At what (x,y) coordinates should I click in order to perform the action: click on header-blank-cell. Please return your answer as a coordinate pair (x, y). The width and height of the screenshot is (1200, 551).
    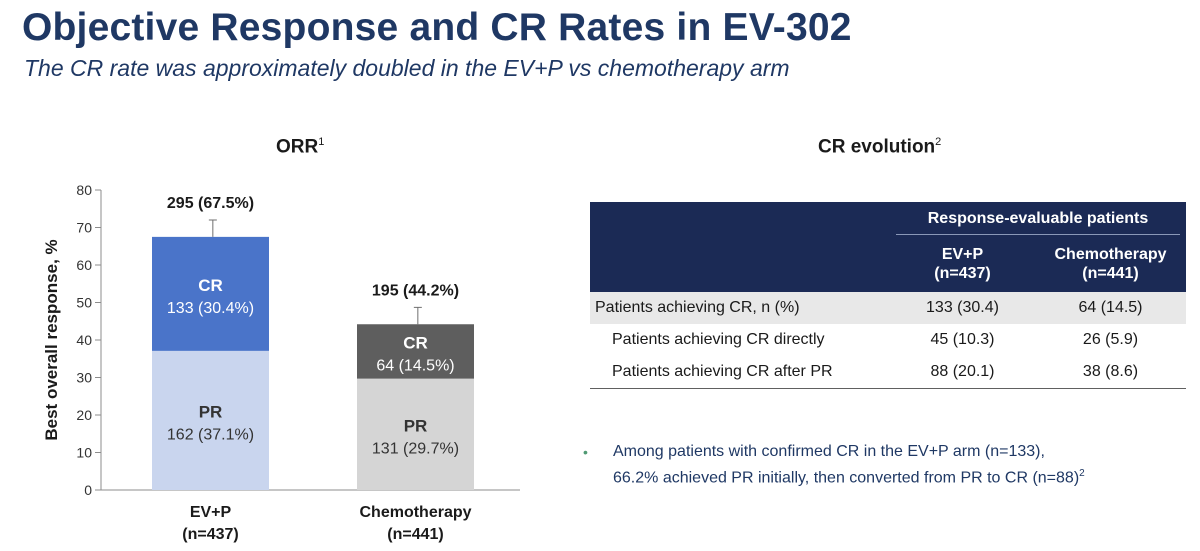
    Looking at the image, I should click on (740, 247).